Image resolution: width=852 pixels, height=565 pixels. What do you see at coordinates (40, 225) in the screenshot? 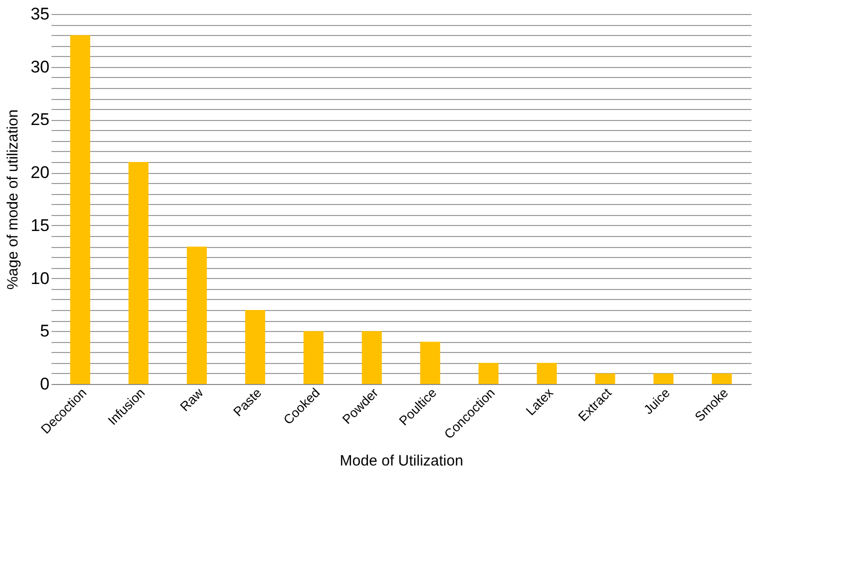
I see `y-tick-label: 15` at bounding box center [40, 225].